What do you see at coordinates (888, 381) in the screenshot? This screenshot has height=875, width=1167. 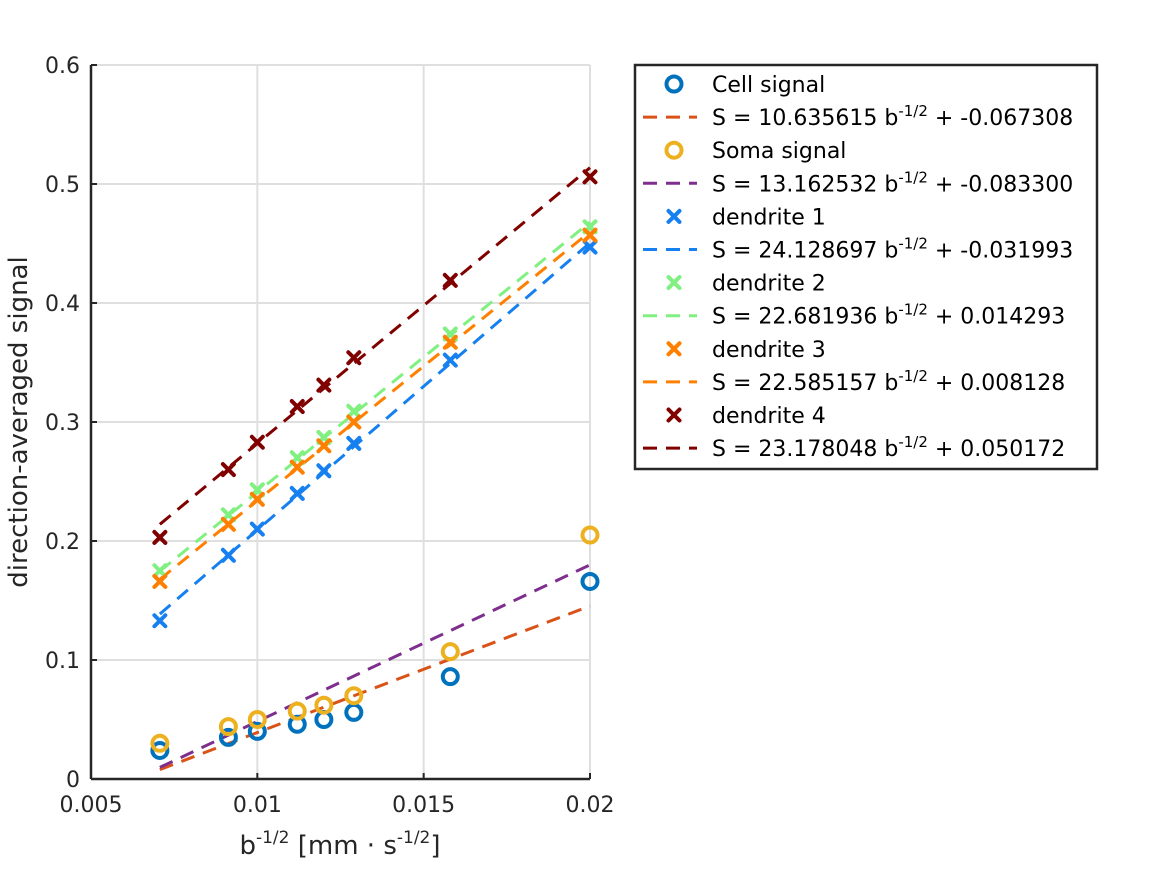 I see `legend-fit-label: S = 22.585157 b-1/2 + 0.008128` at bounding box center [888, 381].